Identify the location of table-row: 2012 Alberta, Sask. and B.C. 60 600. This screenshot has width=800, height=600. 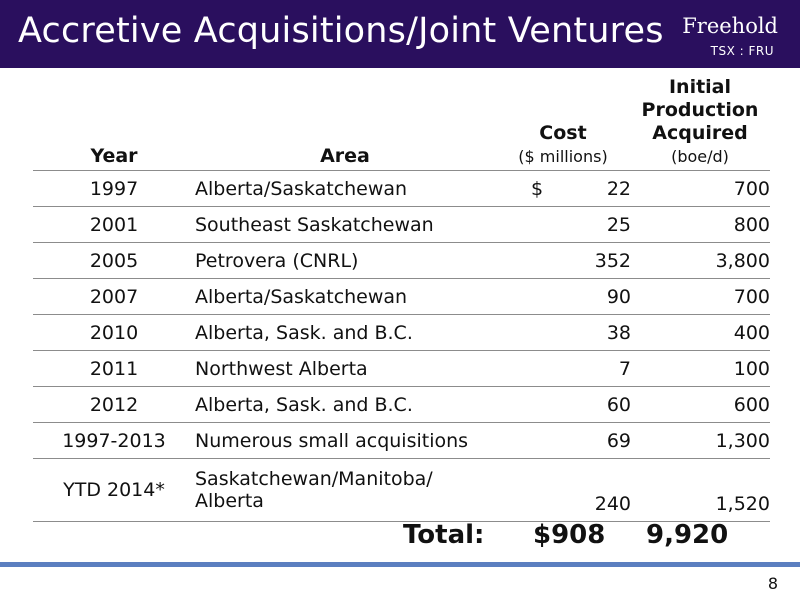
(401, 404).